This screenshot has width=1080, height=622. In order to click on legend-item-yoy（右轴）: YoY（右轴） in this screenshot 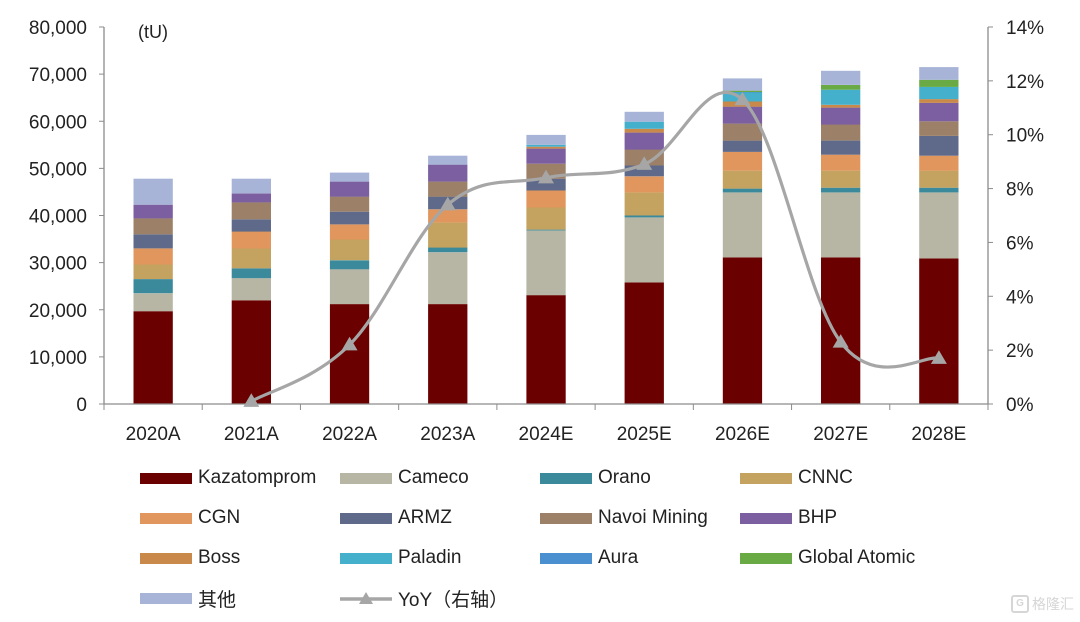, I will do `click(424, 598)`.